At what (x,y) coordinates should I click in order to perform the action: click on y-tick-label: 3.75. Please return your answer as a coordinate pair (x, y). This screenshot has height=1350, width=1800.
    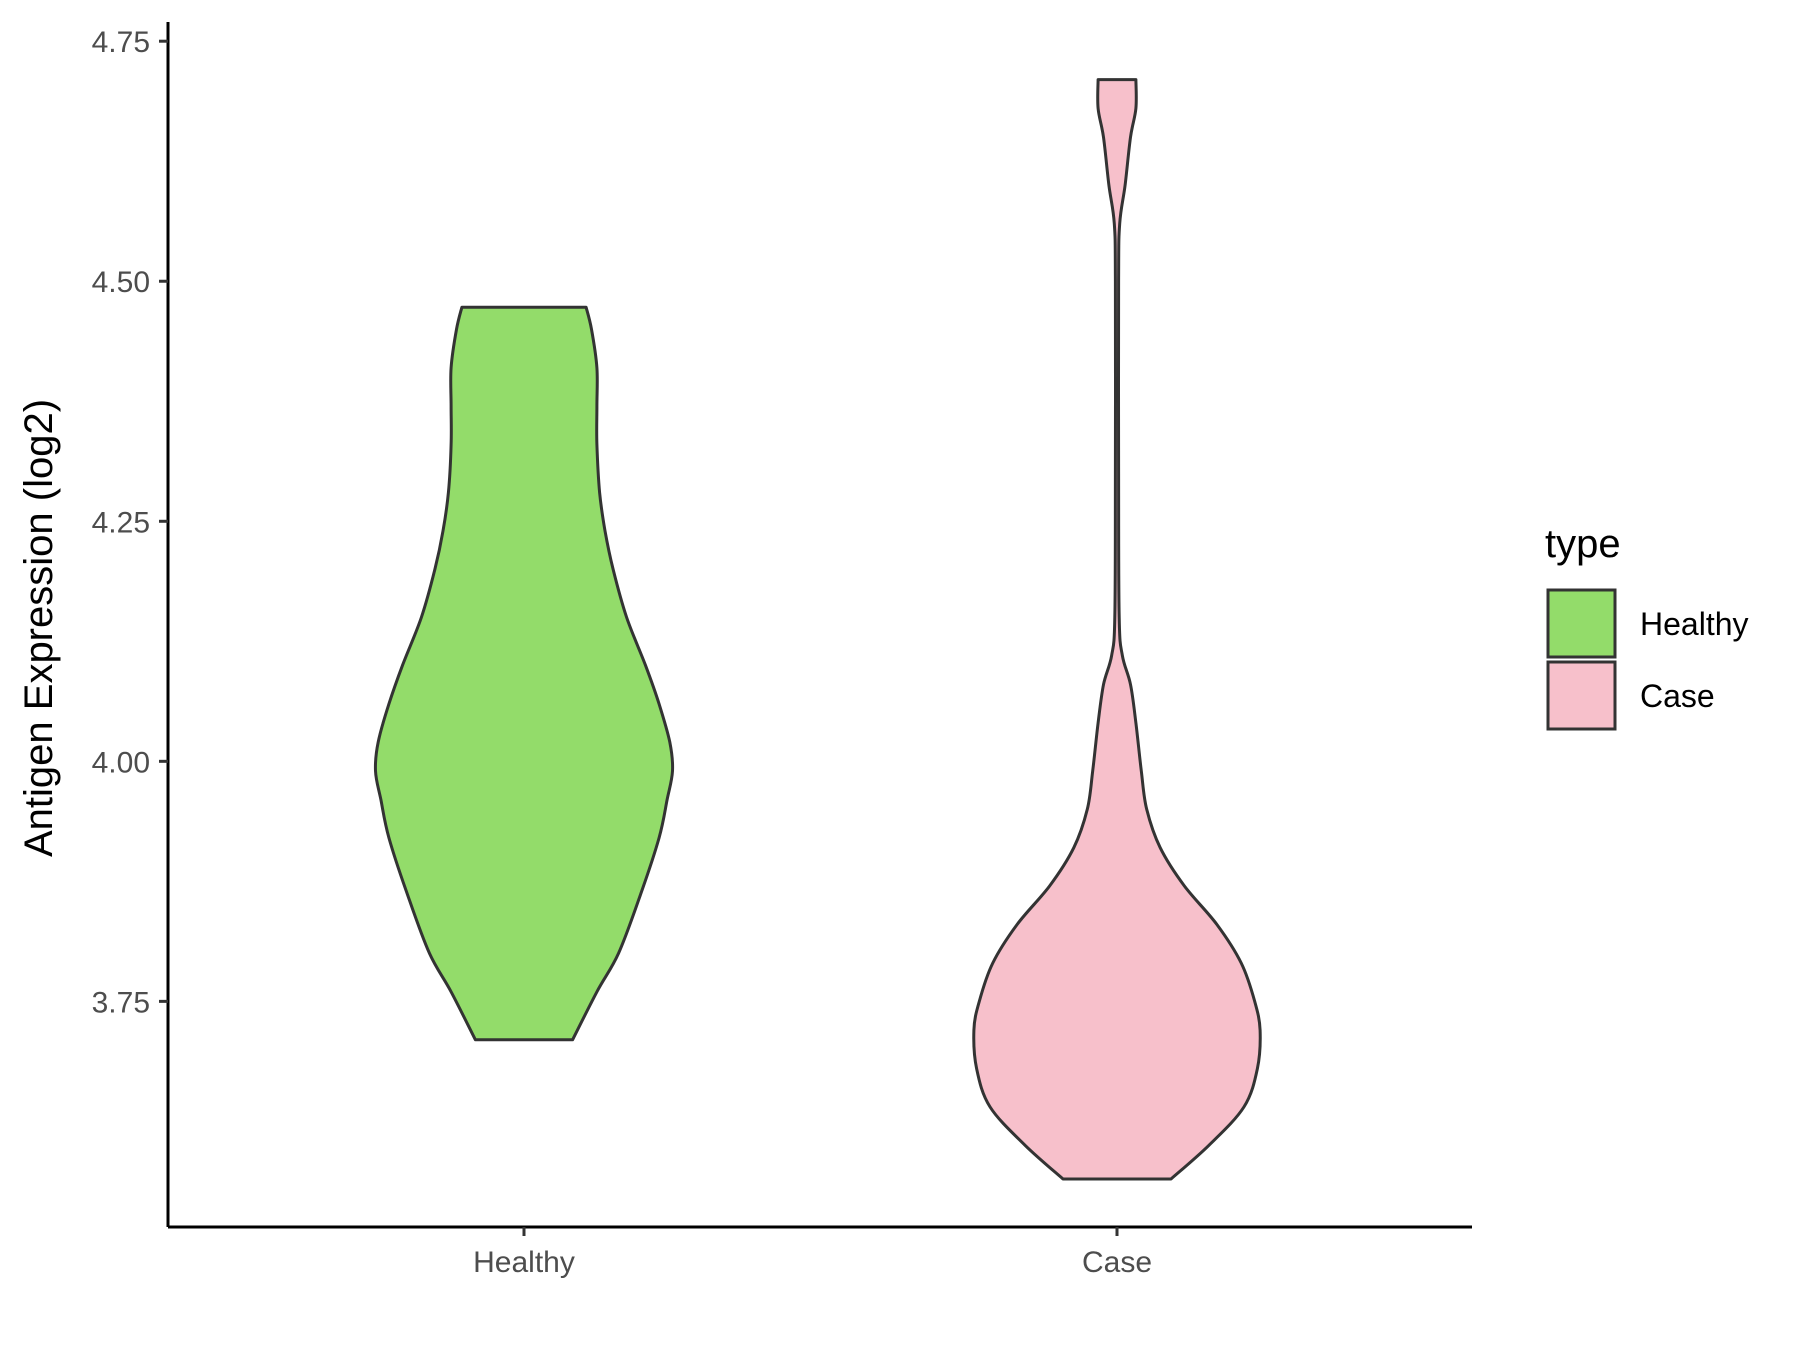
    Looking at the image, I should click on (121, 1002).